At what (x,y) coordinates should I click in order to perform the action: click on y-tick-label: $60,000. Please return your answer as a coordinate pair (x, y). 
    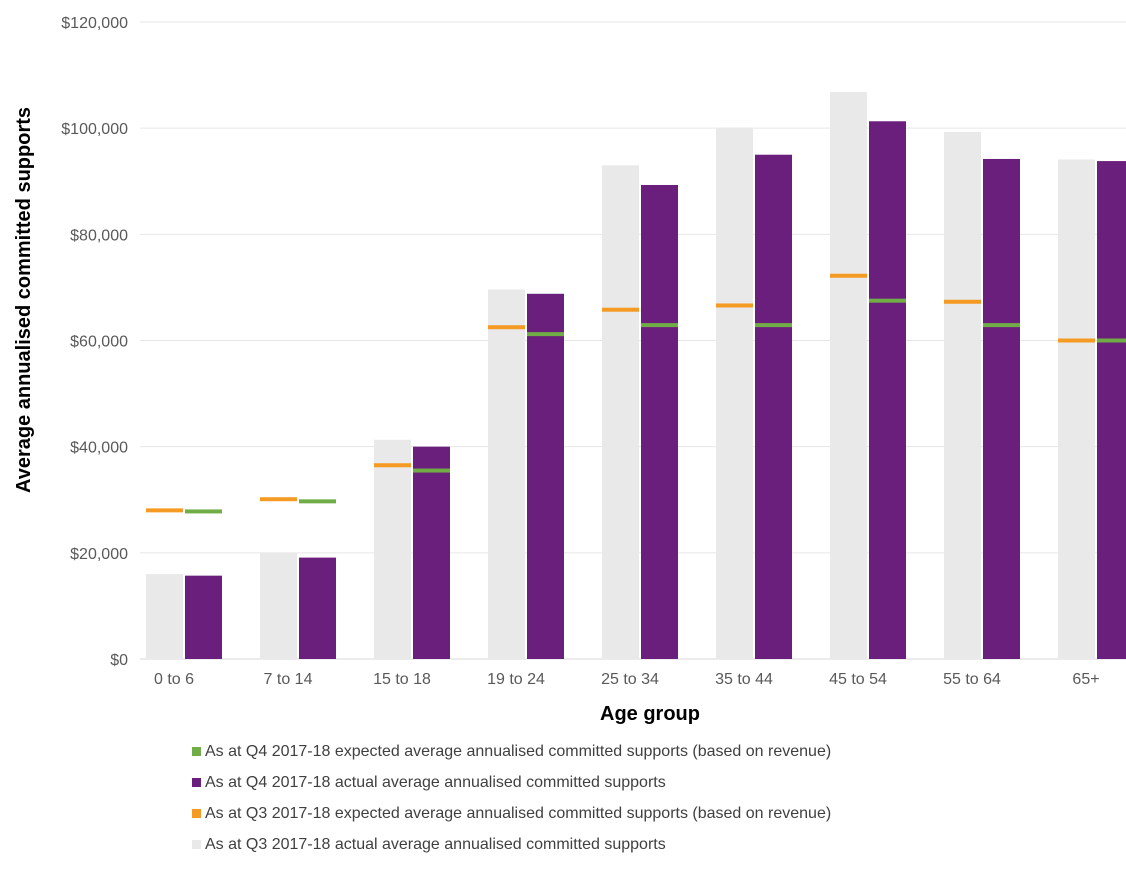
    Looking at the image, I should click on (99, 342).